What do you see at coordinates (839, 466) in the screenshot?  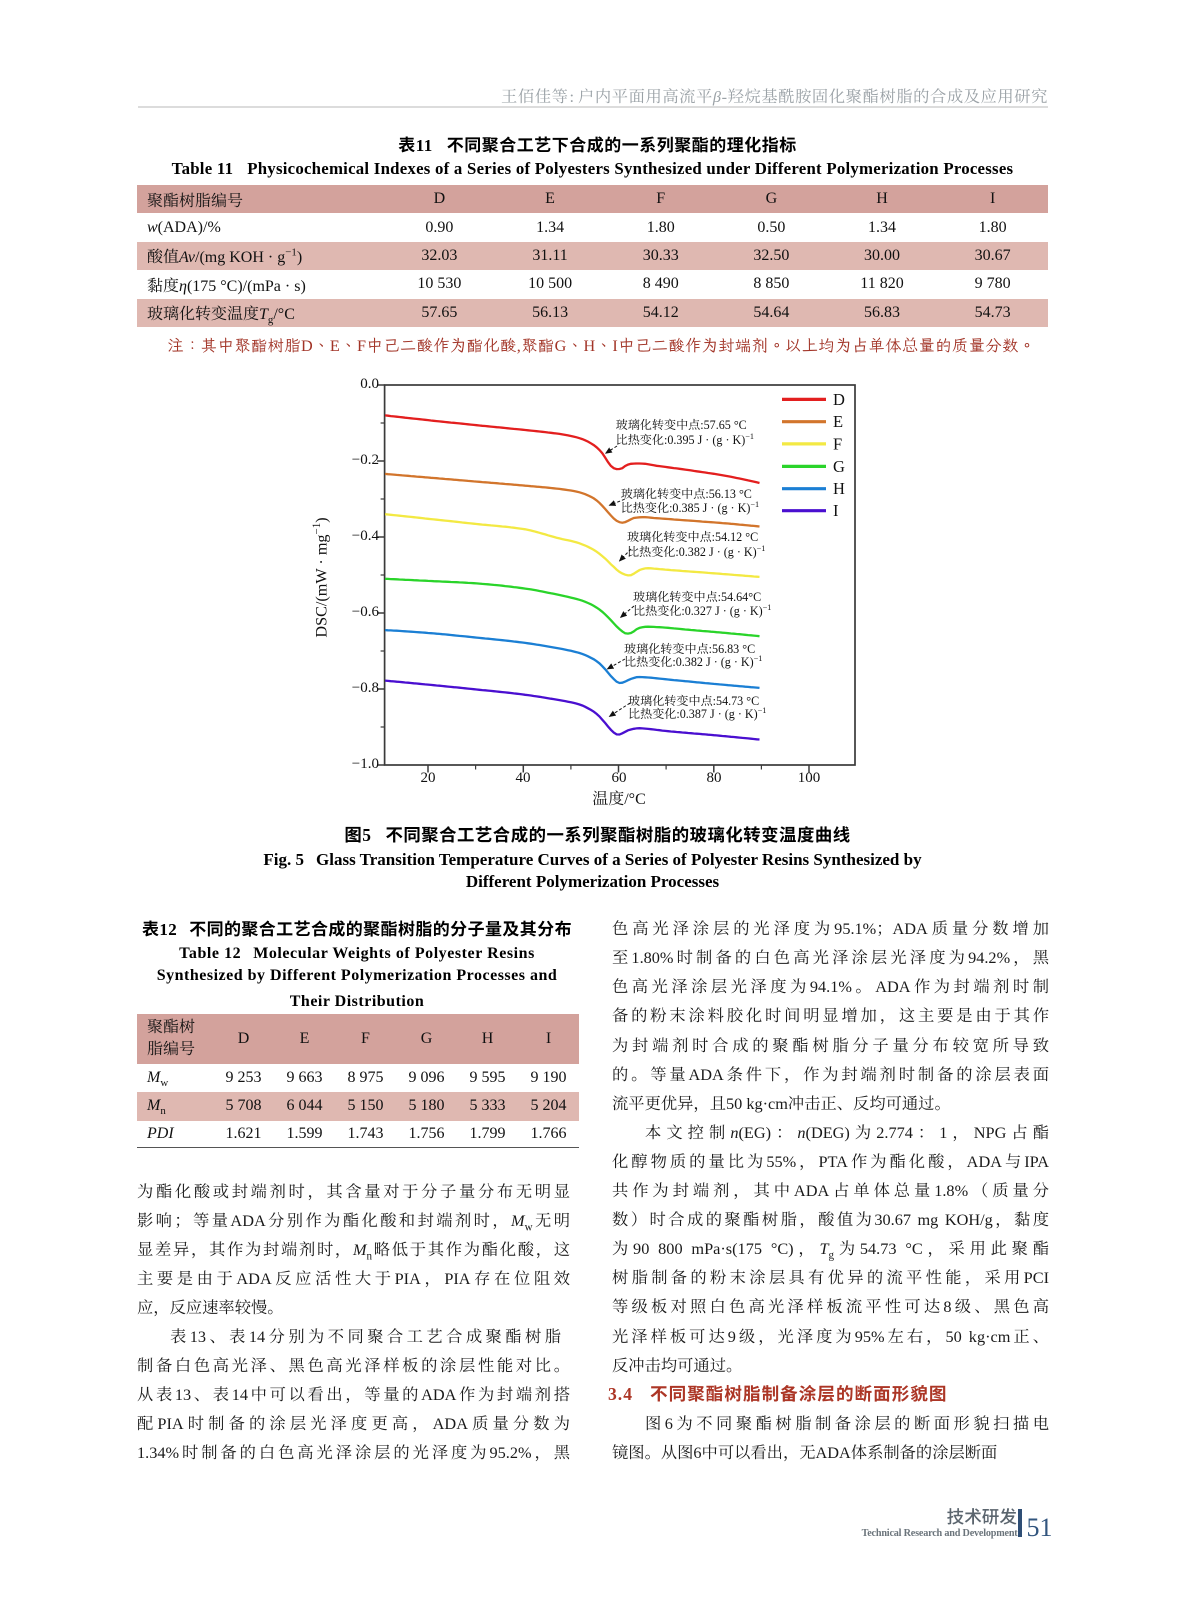 I see `svg-text: G` at bounding box center [839, 466].